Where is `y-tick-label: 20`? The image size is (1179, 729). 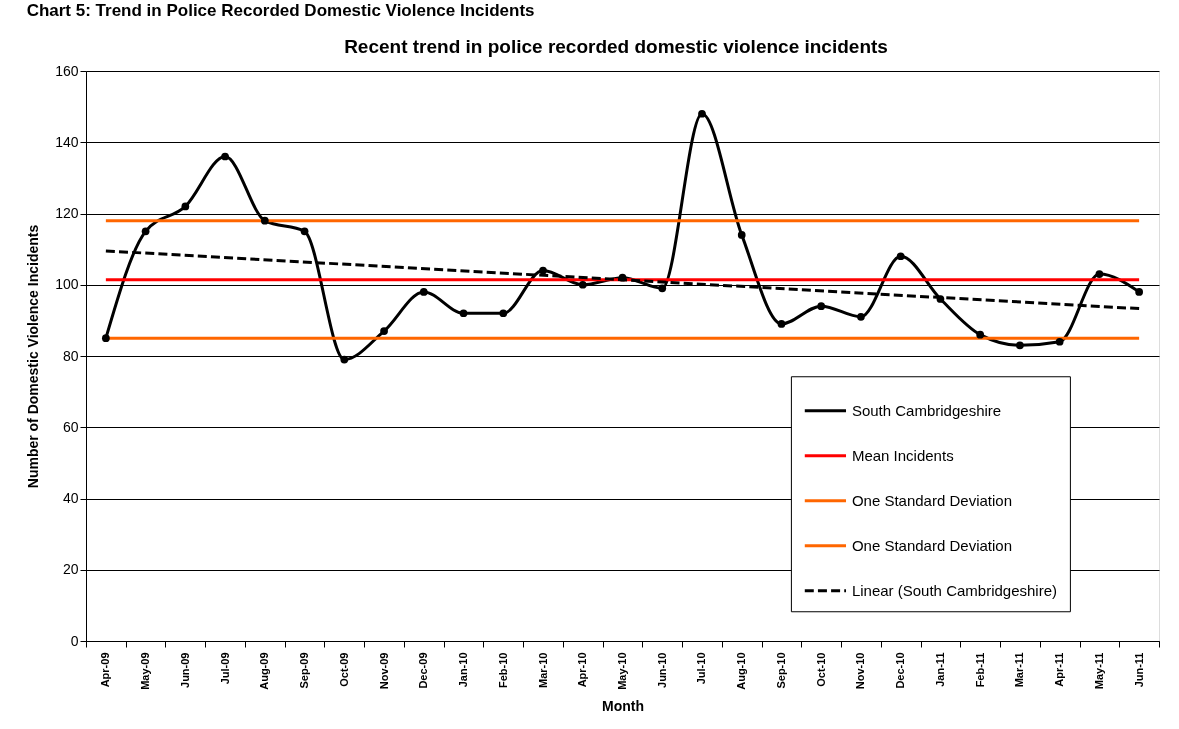
y-tick-label: 20 is located at coordinates (70, 569).